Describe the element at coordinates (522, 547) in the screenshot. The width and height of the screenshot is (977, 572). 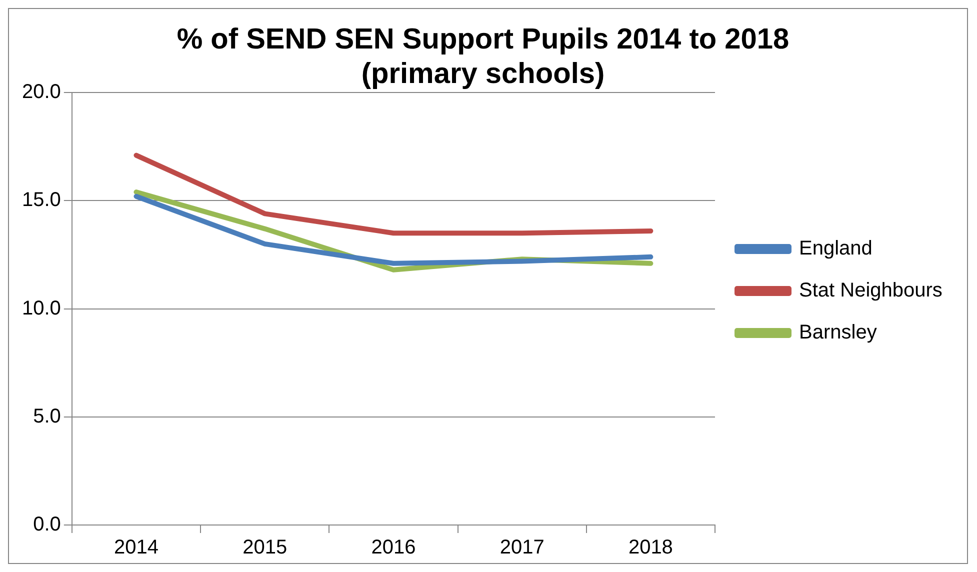
I see `x-tick-label: 2017` at that location.